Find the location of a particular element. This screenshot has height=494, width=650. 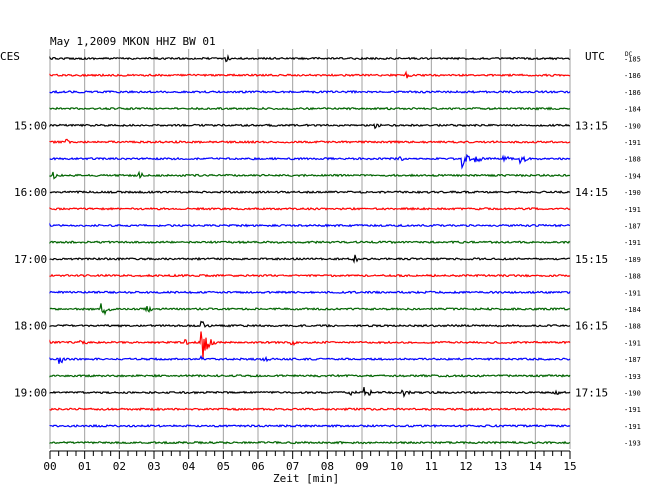

x-tick-label: 14 is located at coordinates (536, 466).